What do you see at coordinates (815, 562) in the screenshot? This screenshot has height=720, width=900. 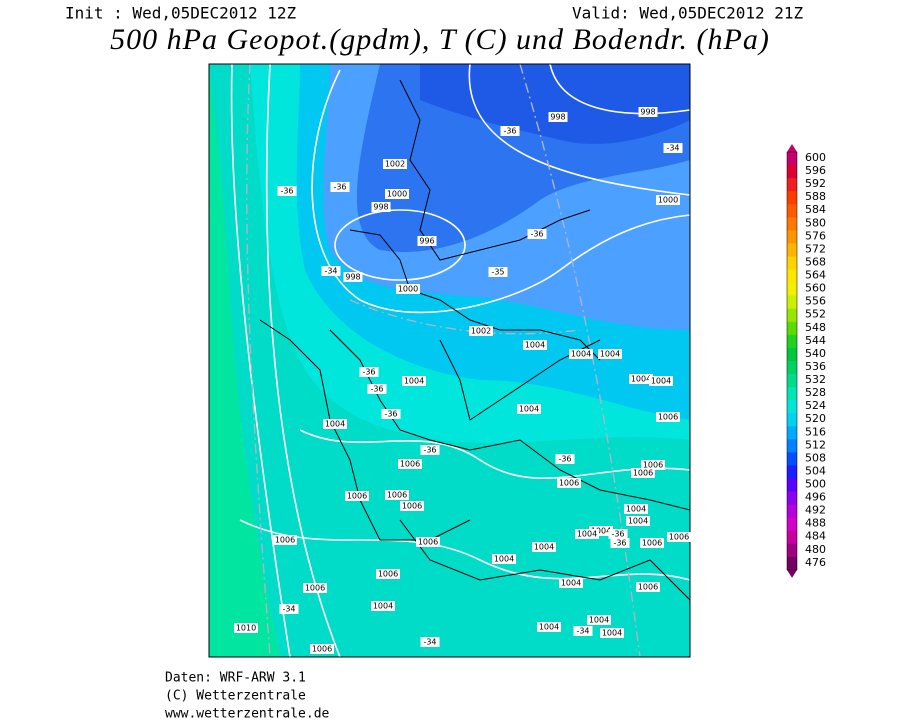 I see `colorbar-label: 476` at bounding box center [815, 562].